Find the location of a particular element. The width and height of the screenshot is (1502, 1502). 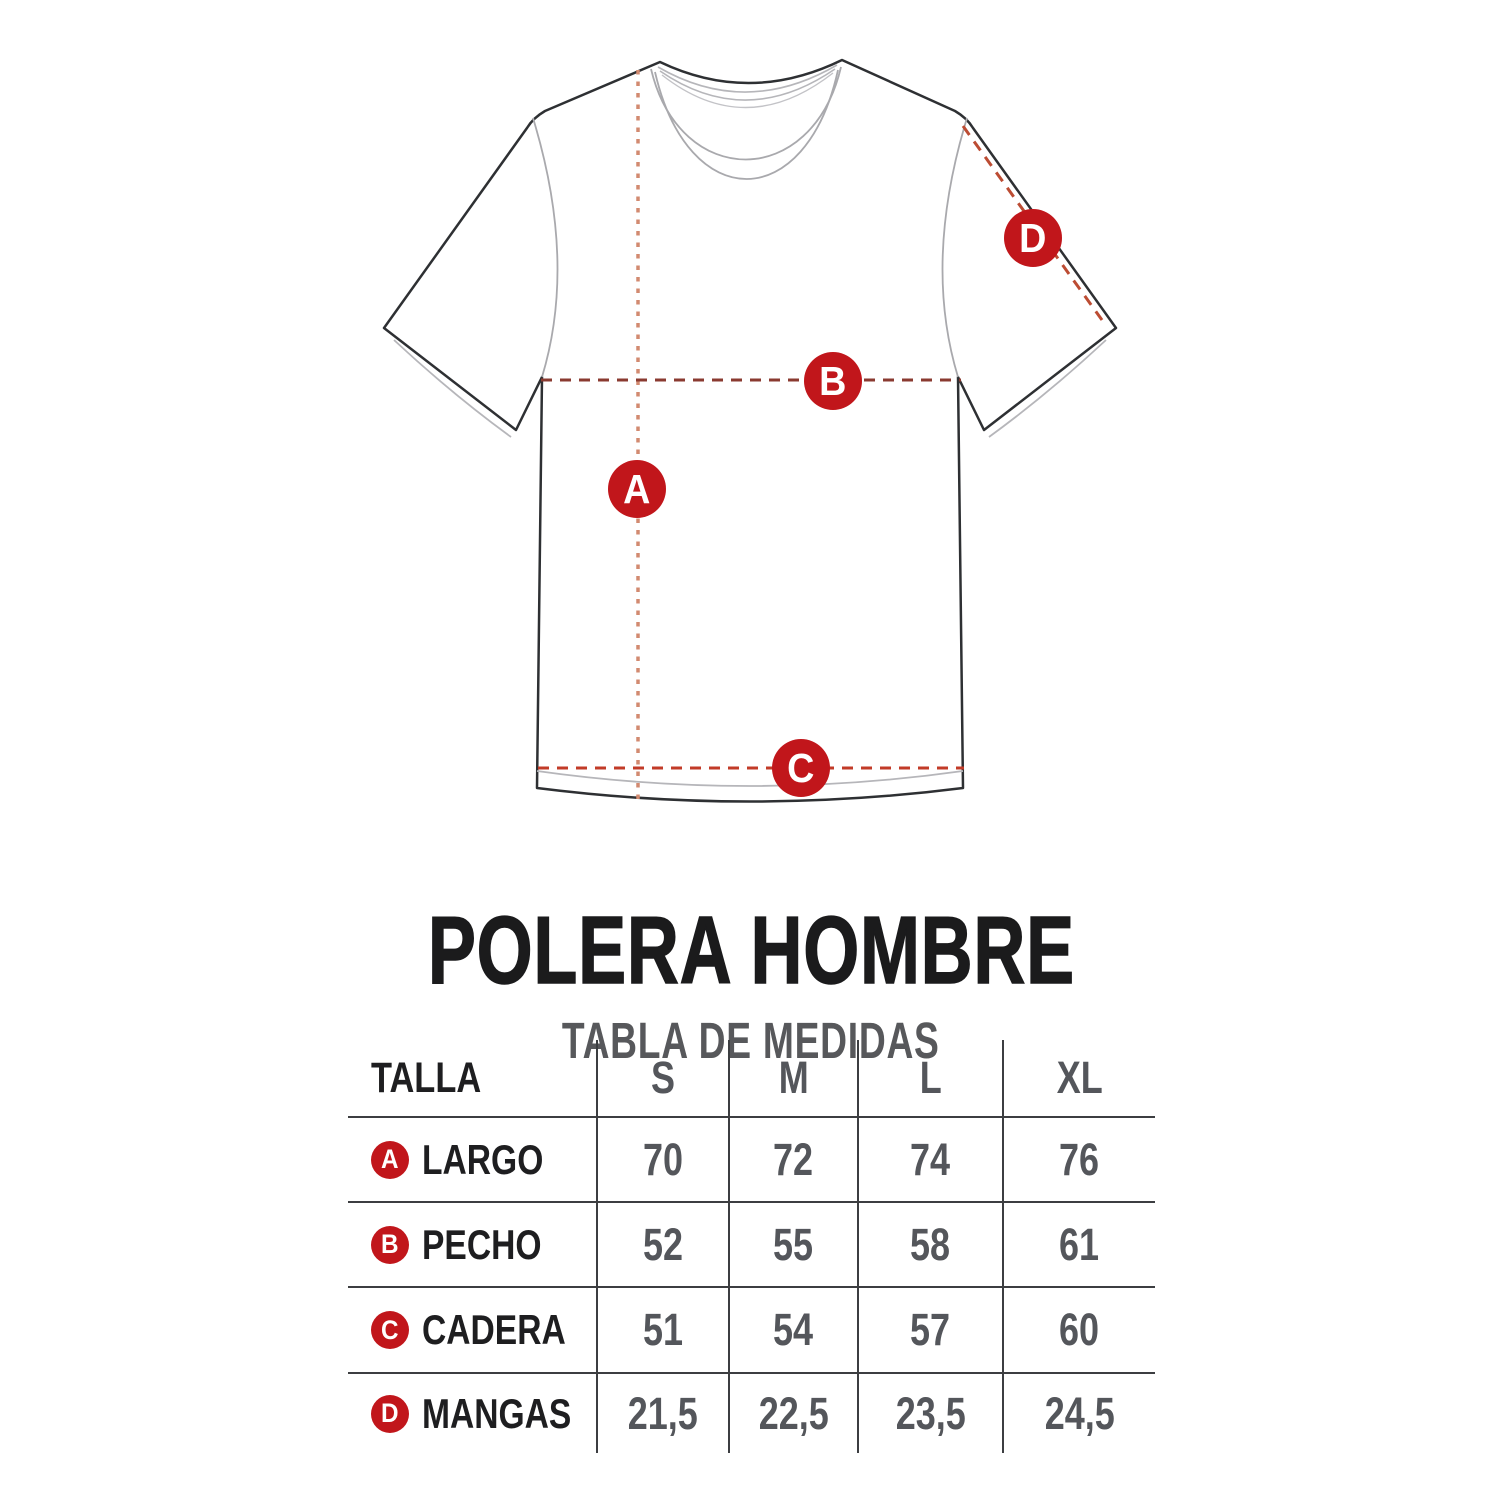

cuff-stitch-left is located at coordinates (452, 388).